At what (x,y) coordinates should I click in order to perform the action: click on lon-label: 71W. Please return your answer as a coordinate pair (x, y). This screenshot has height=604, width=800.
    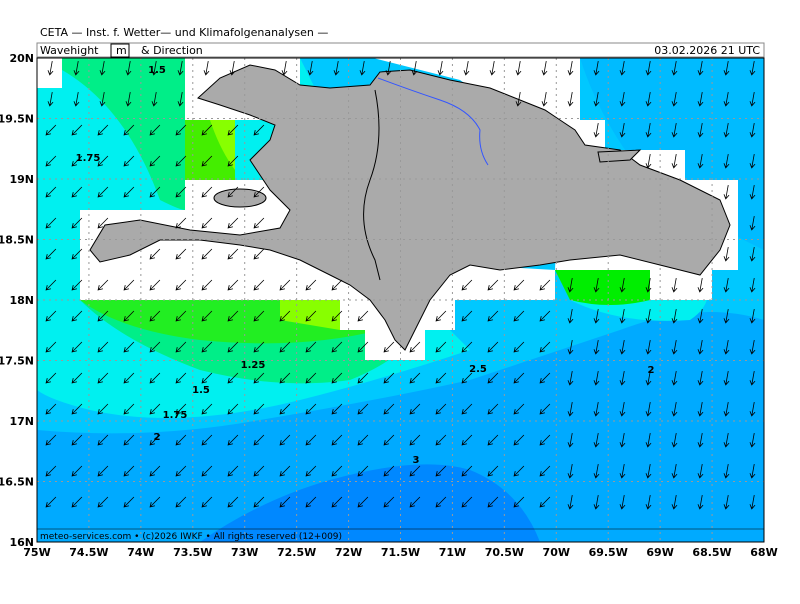
    Looking at the image, I should click on (452, 552).